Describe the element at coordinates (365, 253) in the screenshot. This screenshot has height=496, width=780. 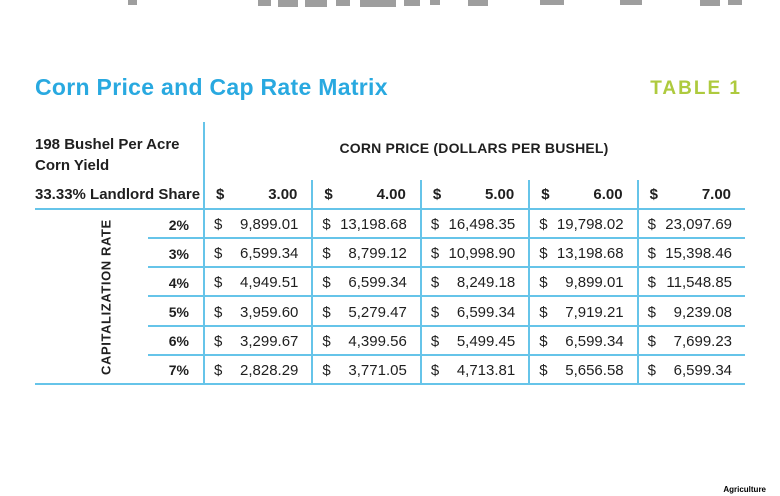
I see `table-cell: $8,799.12` at that location.